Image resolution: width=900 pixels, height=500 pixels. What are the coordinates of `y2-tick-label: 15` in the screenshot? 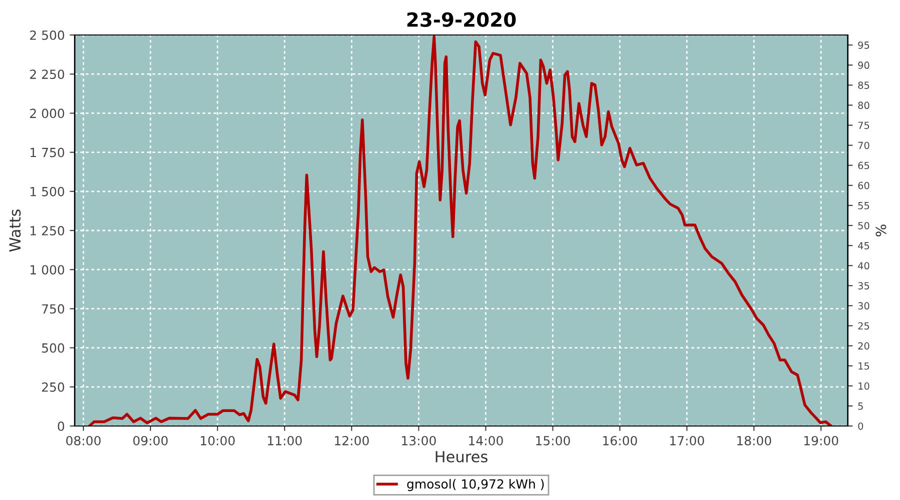 It's located at (864, 366).